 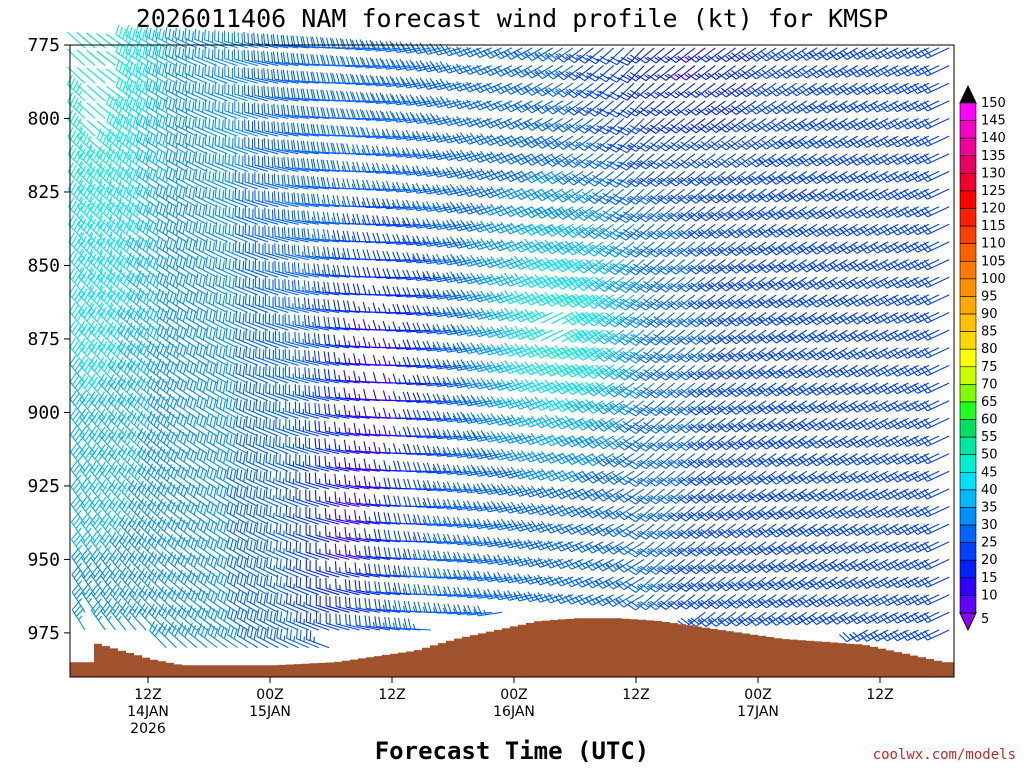 I want to click on colorbar-label: 35, so click(x=989, y=507).